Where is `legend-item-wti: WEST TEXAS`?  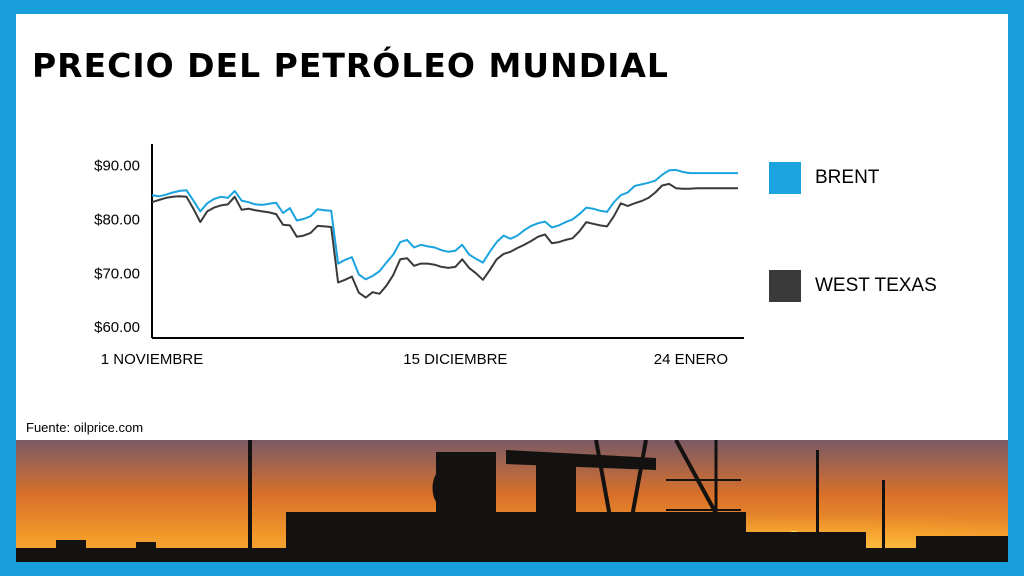
legend-item-wti: WEST TEXAS is located at coordinates (853, 286).